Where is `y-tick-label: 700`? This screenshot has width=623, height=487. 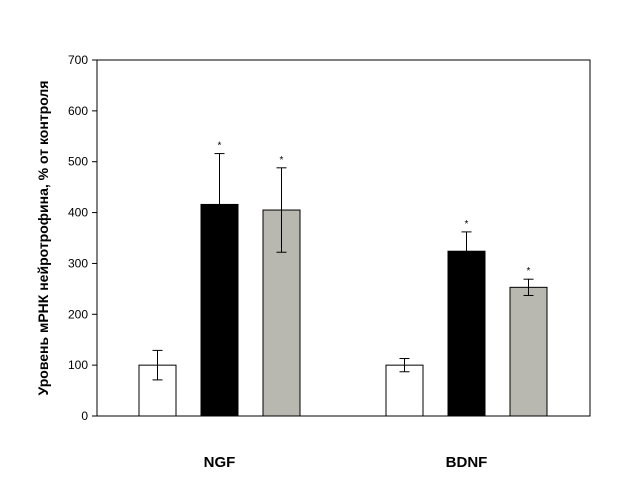
y-tick-label: 700 is located at coordinates (78, 60).